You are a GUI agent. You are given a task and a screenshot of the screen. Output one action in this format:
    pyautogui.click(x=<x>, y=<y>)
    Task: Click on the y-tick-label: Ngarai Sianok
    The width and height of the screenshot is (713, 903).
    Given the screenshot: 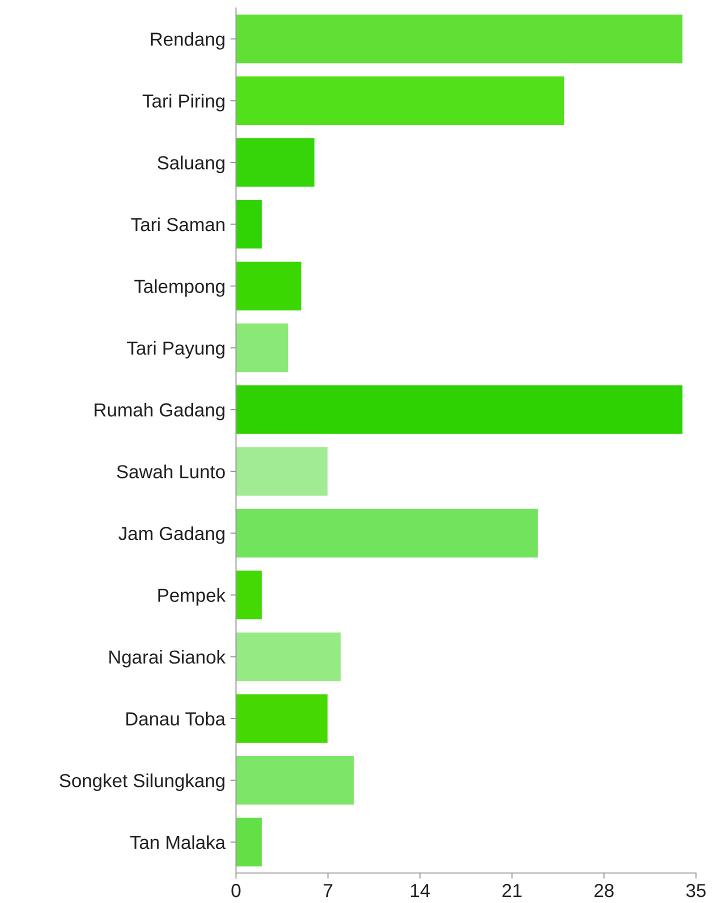 What is the action you would take?
    pyautogui.click(x=167, y=659)
    